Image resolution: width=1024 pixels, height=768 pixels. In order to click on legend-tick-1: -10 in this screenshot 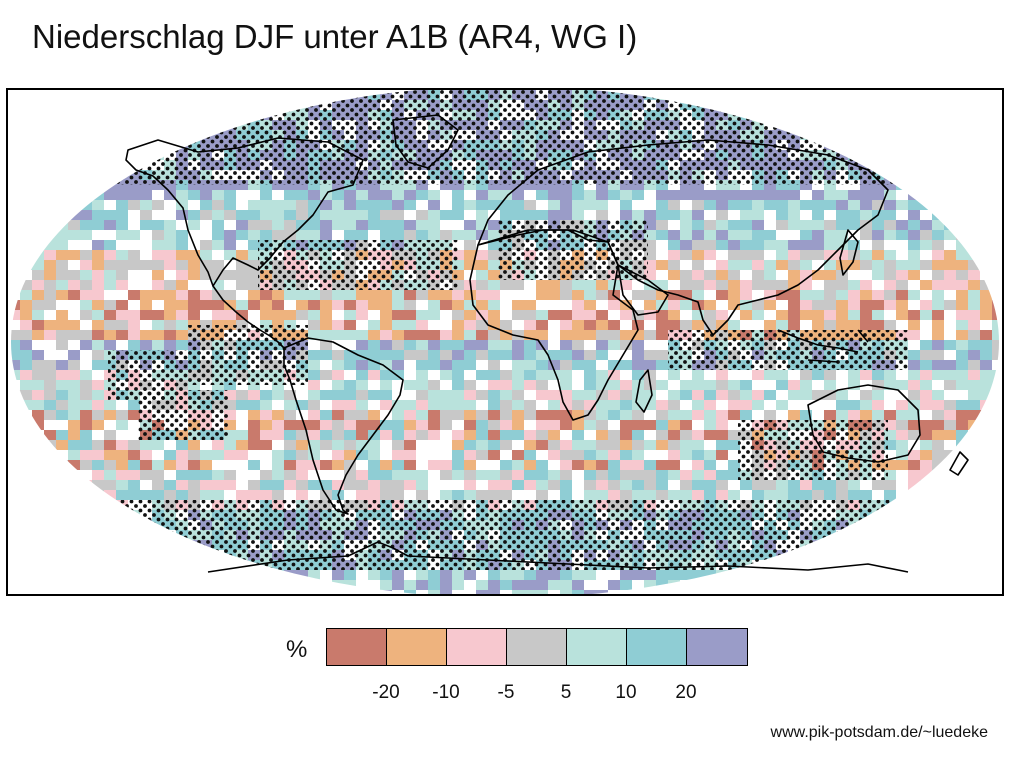, I will do `click(446, 692)`.